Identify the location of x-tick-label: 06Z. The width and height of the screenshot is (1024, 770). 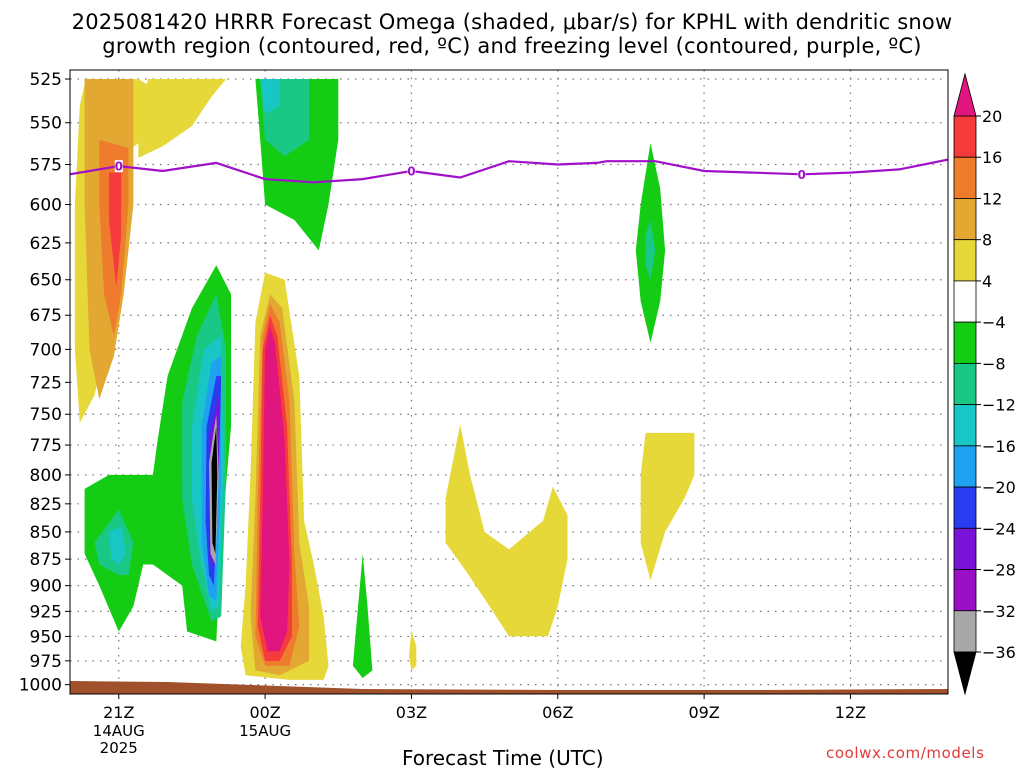
(557, 712).